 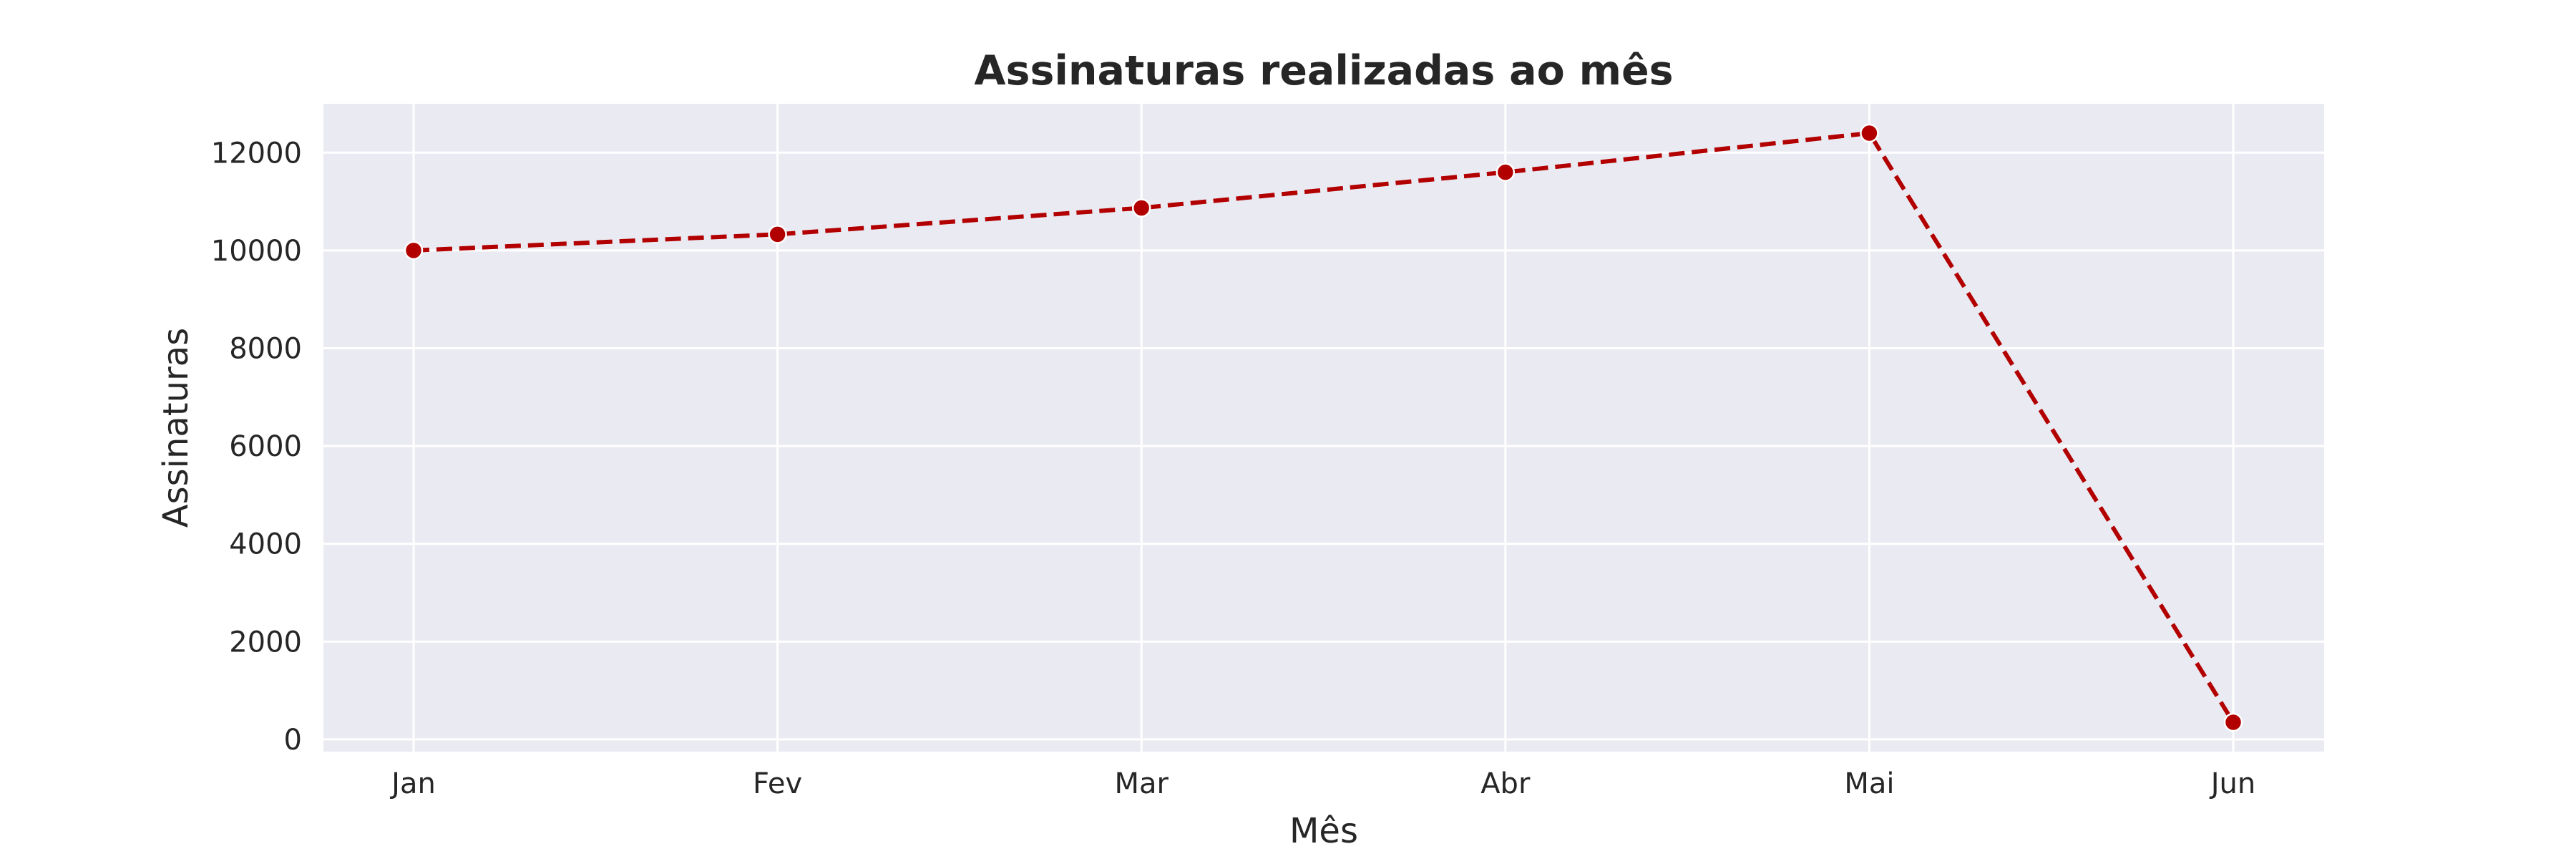 What do you see at coordinates (256, 153) in the screenshot?
I see `y-tick-label: 12000` at bounding box center [256, 153].